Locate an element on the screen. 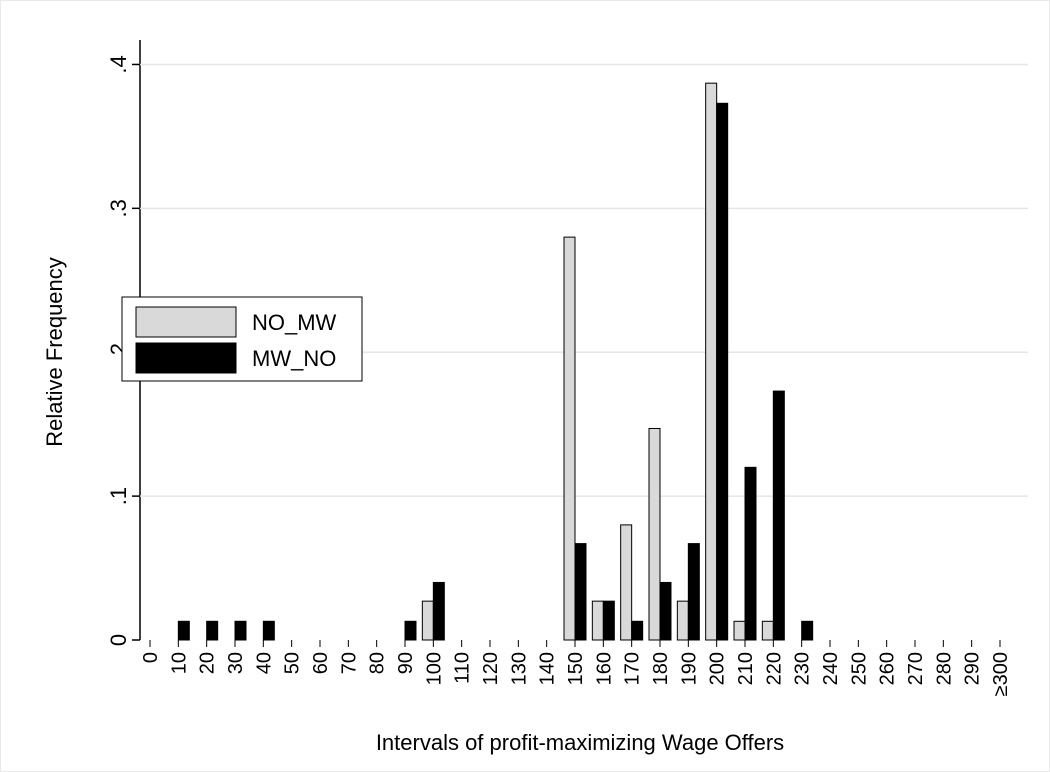 The width and height of the screenshot is (1050, 772). x-tick-label: 270 is located at coordinates (916, 668).